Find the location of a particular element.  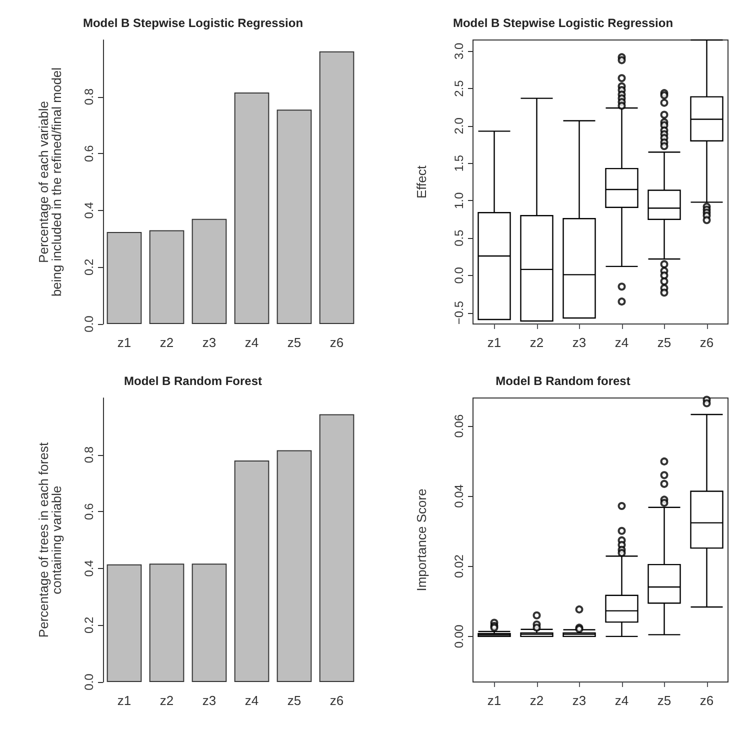

y-tick-label: 0.5 is located at coordinates (459, 237).